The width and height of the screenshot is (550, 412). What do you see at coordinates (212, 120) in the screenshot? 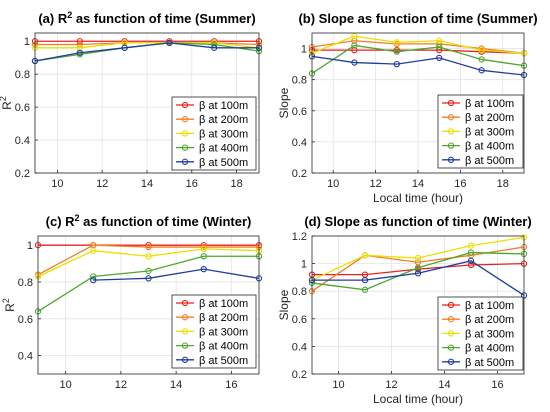
I see `legend-item: β at 200m` at bounding box center [212, 120].